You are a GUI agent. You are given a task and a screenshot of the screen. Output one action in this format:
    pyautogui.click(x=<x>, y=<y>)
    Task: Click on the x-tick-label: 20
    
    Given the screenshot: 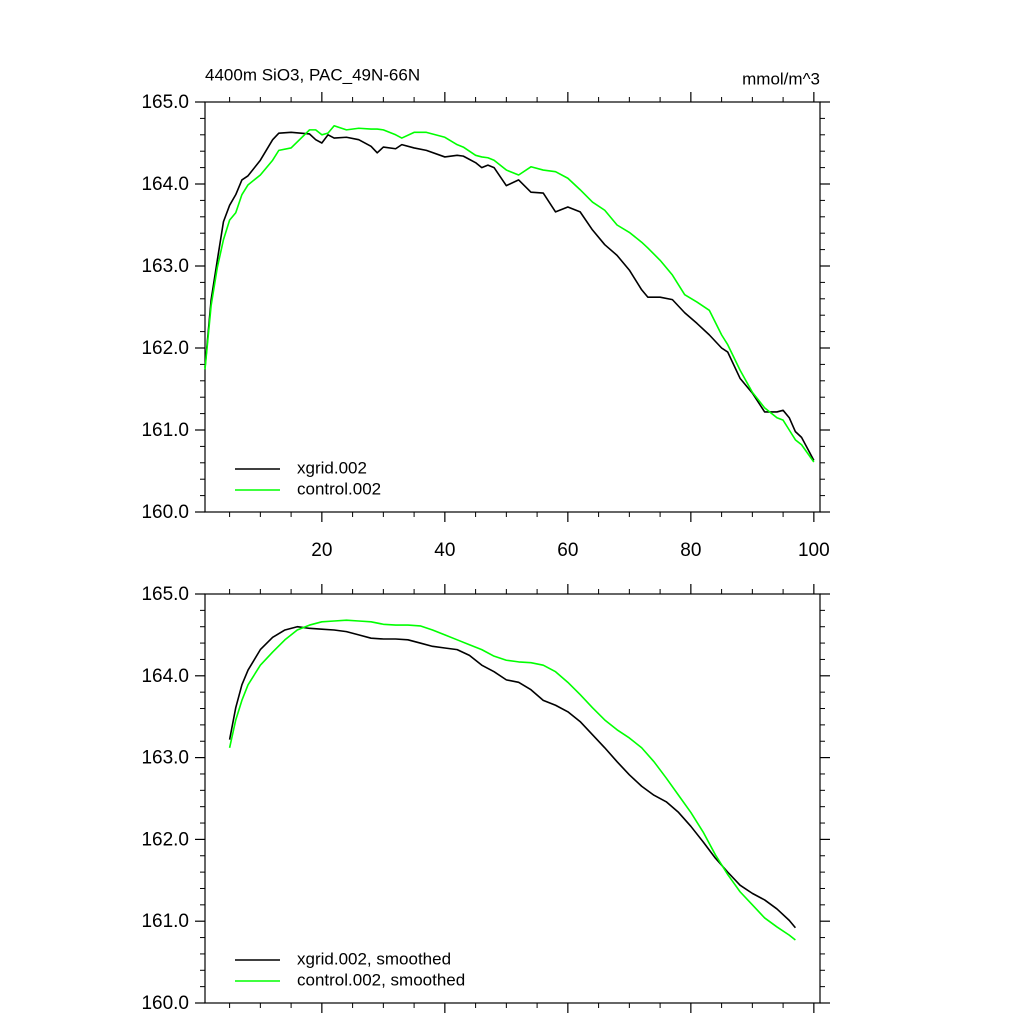 What is the action you would take?
    pyautogui.click(x=321, y=550)
    